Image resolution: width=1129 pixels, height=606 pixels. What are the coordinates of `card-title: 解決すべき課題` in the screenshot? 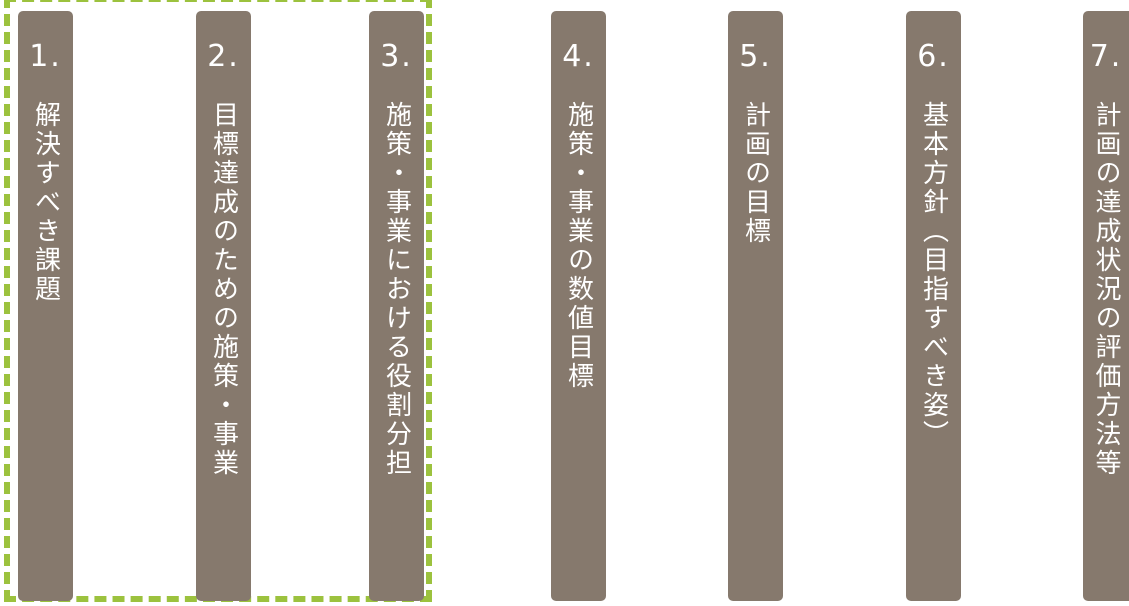 It's located at (45, 202).